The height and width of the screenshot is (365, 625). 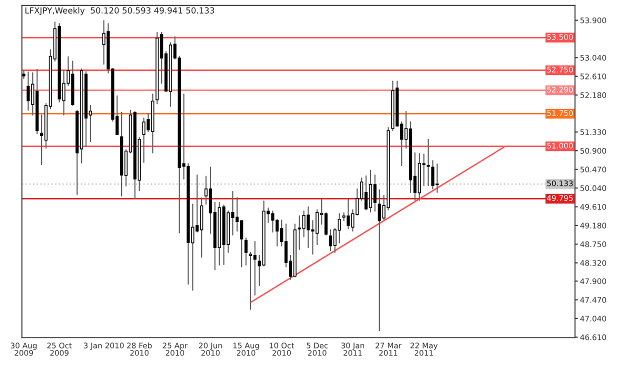 I want to click on chart-title: LFXJPY,Weekly 50.120 50.593 49.941 50.133, so click(x=119, y=11).